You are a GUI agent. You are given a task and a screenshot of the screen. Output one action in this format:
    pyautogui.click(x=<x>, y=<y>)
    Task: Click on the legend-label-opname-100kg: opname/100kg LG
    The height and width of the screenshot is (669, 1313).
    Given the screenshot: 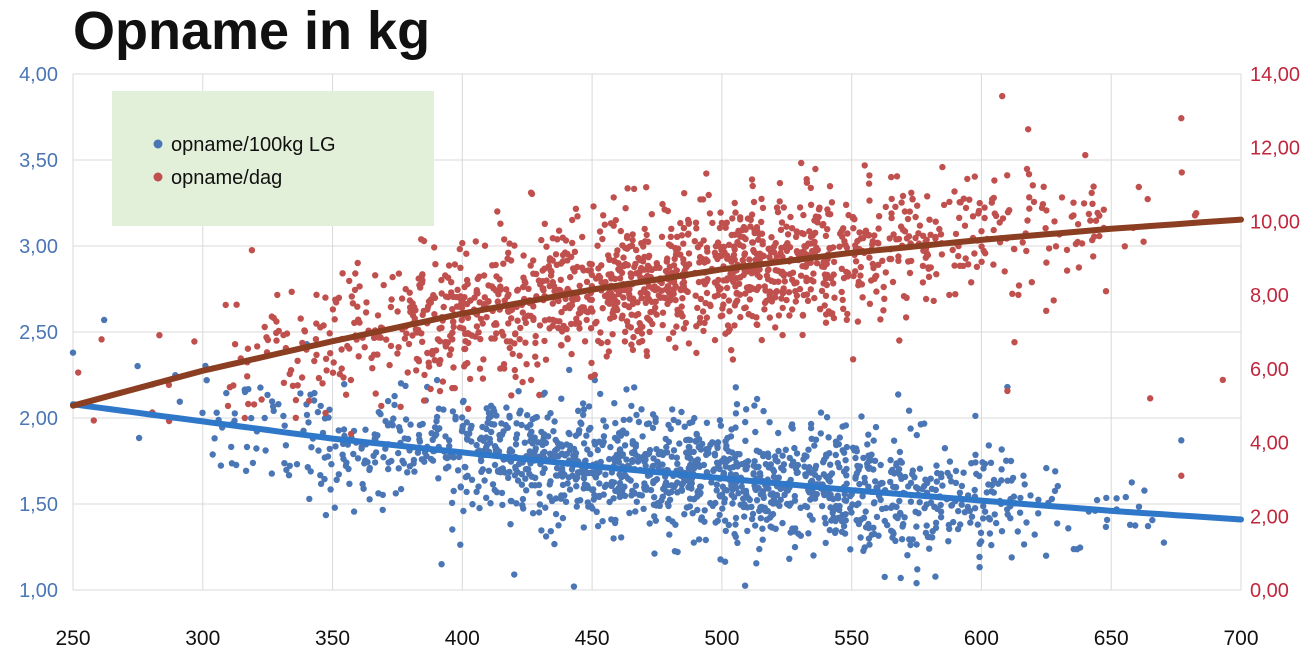 What is the action you would take?
    pyautogui.click(x=253, y=145)
    